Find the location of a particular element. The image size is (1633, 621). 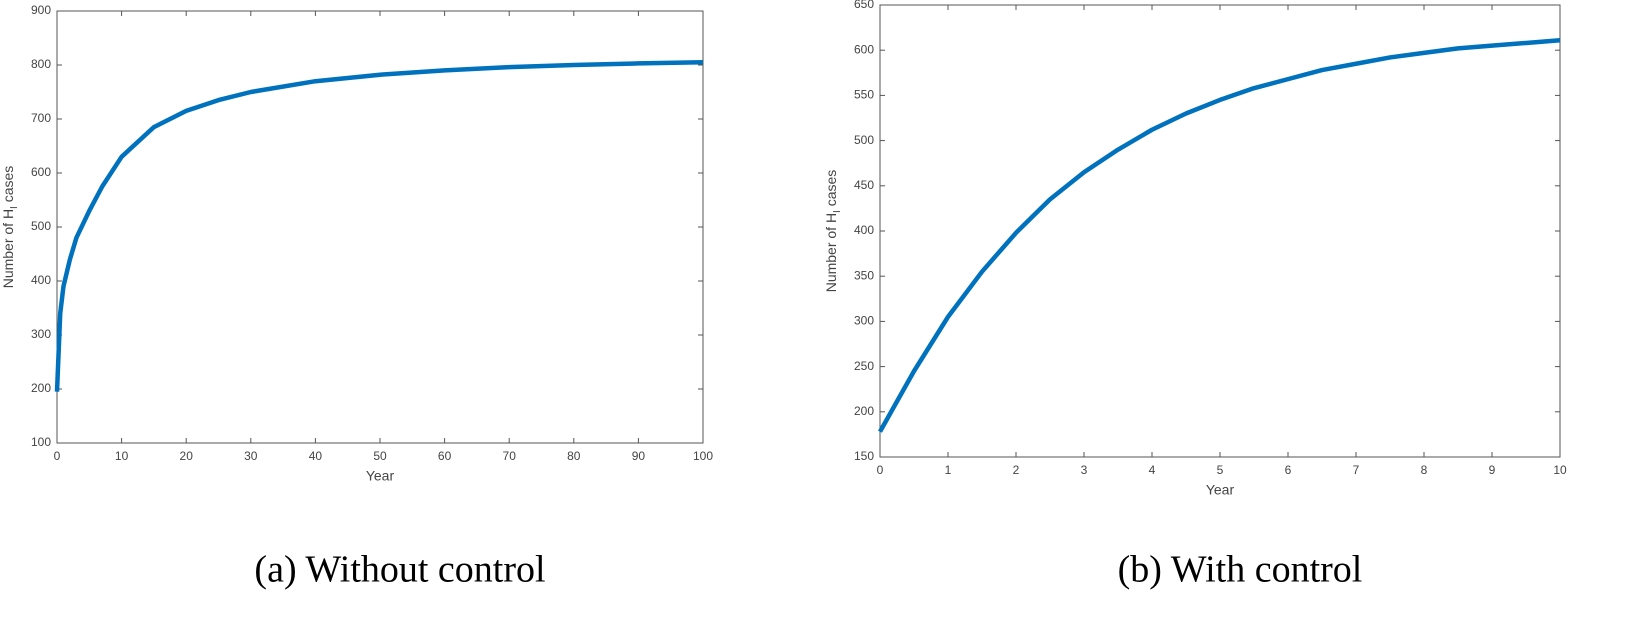

y-tick-label: 700 is located at coordinates (41, 118).